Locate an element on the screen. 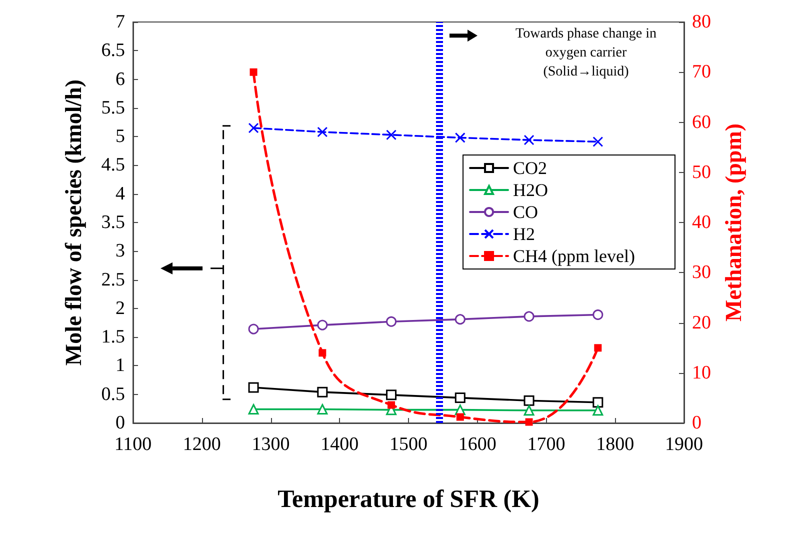  y2-tick-label: 30 is located at coordinates (701, 273).